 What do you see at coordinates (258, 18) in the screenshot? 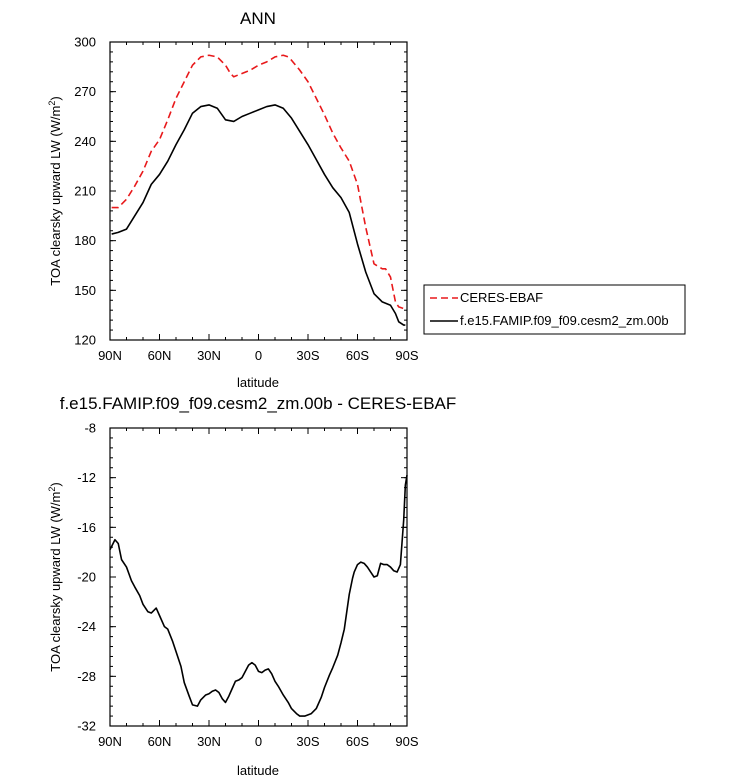
I see `top-chart-title: ANN` at bounding box center [258, 18].